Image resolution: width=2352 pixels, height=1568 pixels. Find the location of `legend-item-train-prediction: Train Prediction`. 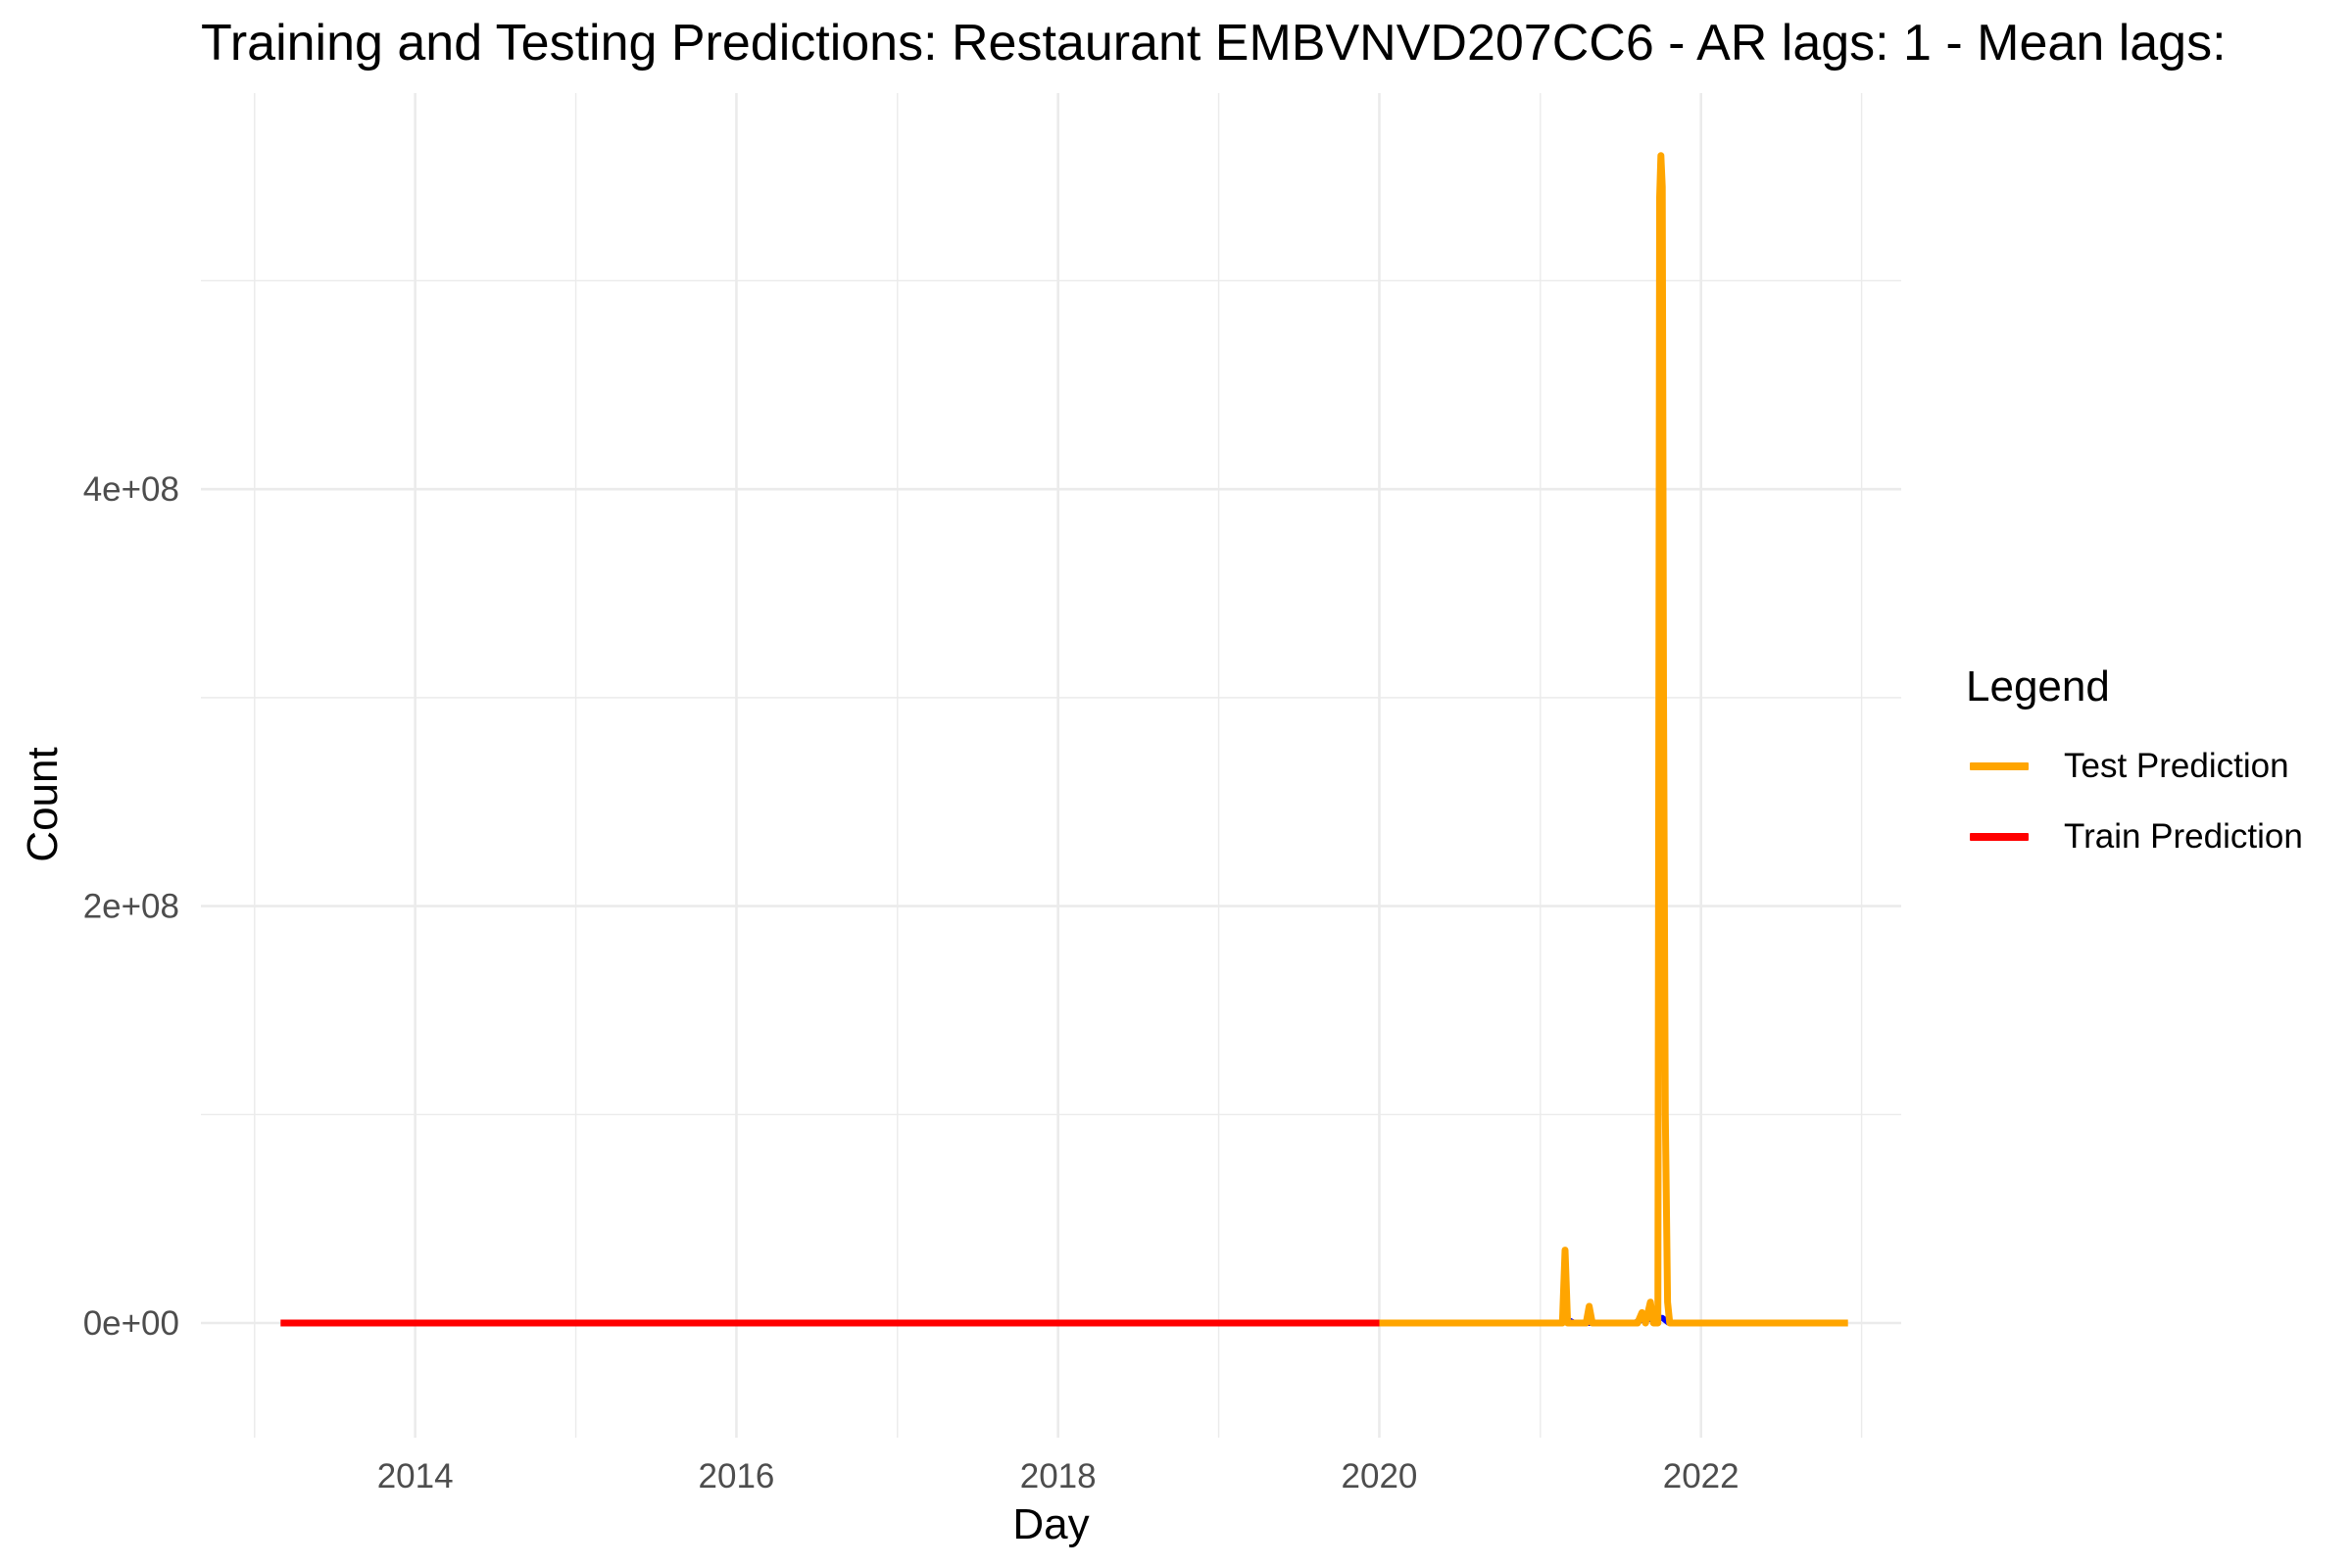

legend-item-train-prediction: Train Prediction is located at coordinates (2134, 837).